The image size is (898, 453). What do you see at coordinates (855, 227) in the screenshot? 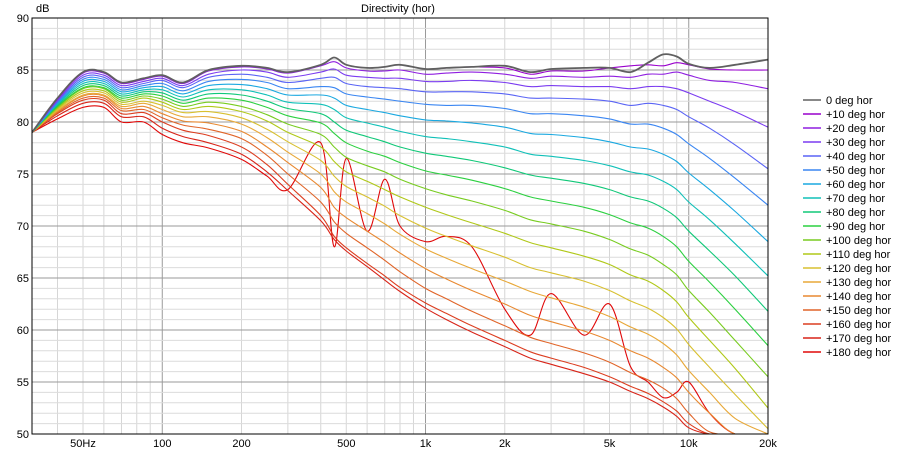
I see `legend-label-plus-90-deg-hor: +90 deg hor` at bounding box center [855, 227].